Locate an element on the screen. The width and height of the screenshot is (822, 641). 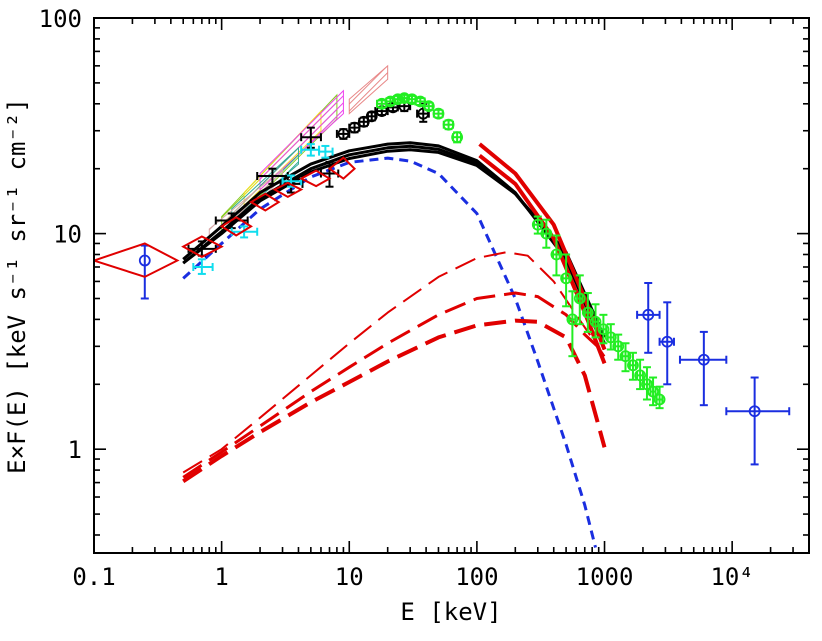
x-tick-label: 1 is located at coordinates (221, 577).